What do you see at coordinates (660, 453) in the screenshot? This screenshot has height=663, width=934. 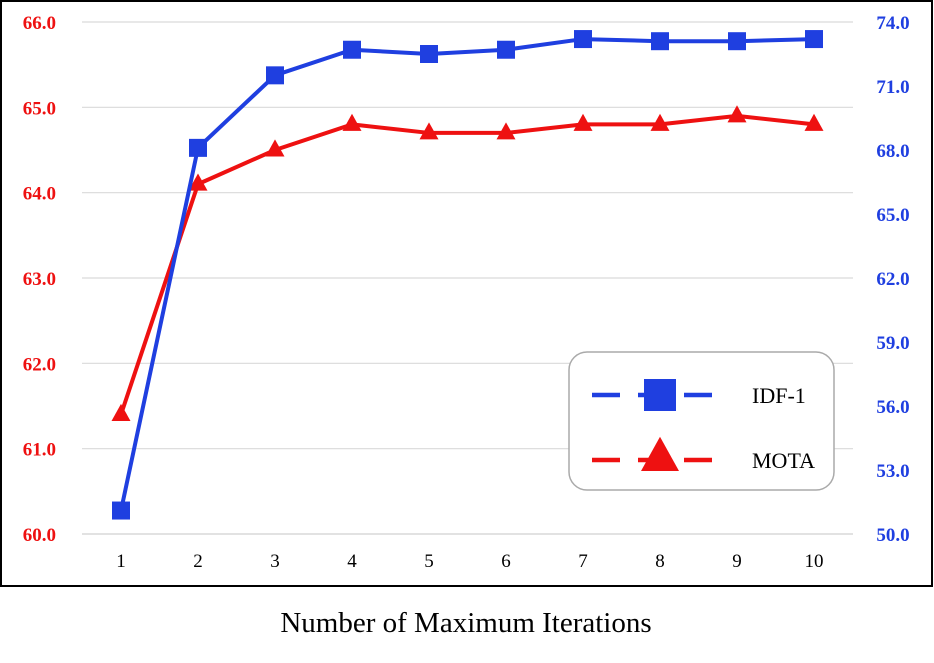 I see `legend-marker-triangle` at bounding box center [660, 453].